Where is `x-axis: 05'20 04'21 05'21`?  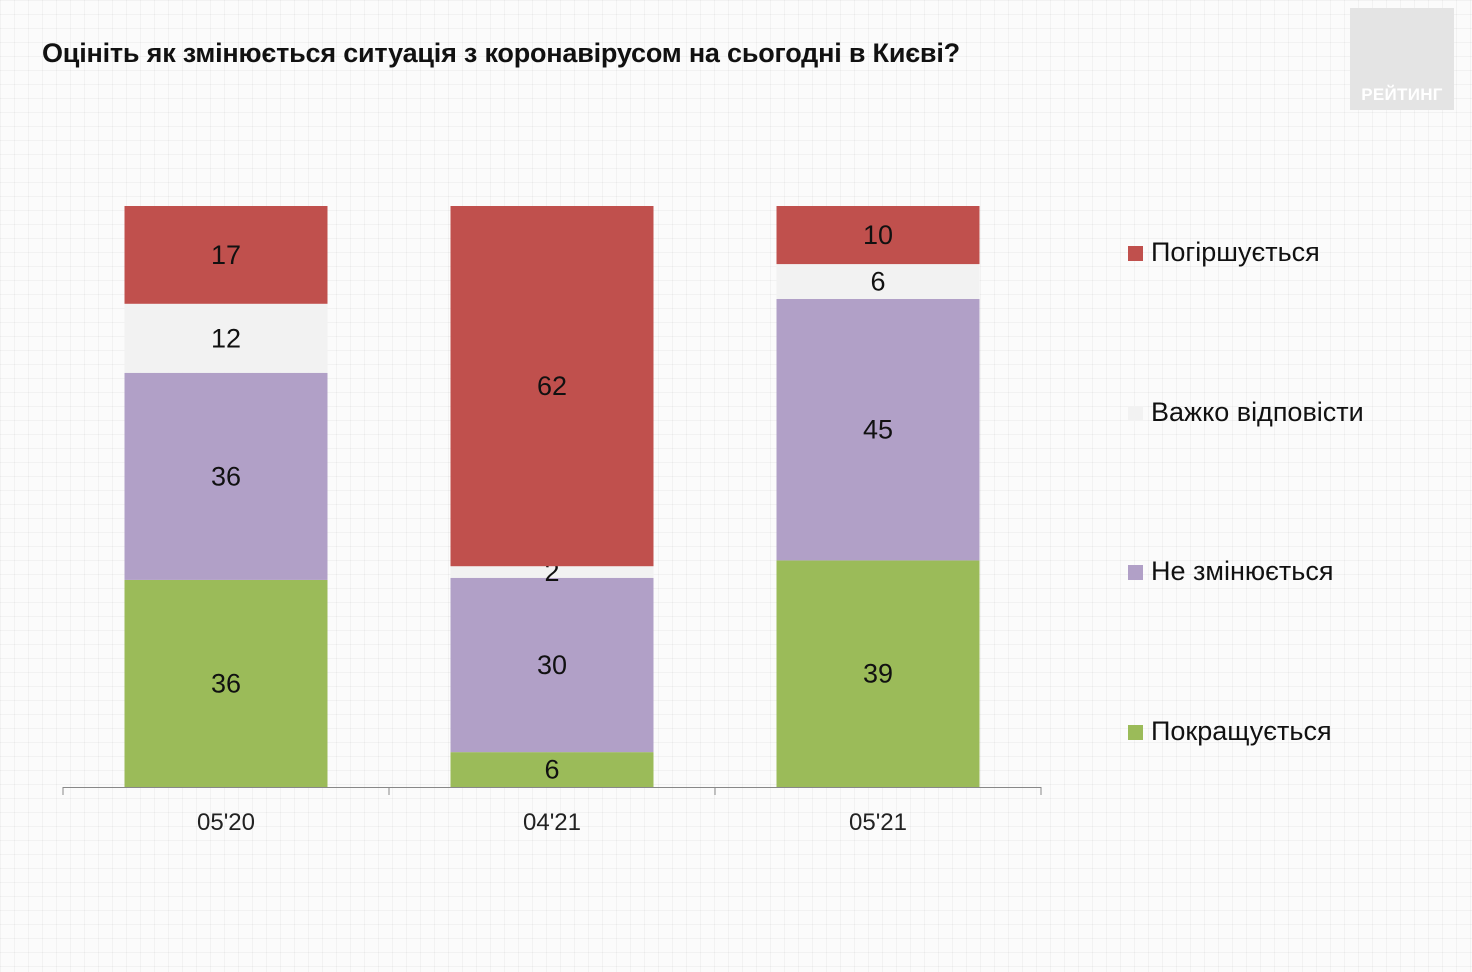 x-axis: 05'20 04'21 05'21 is located at coordinates (552, 811).